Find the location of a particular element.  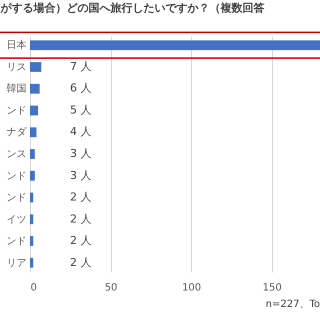

chart-title: がする場合）どの国へ旅行したいですか？（複数回答 is located at coordinates (133, 8).